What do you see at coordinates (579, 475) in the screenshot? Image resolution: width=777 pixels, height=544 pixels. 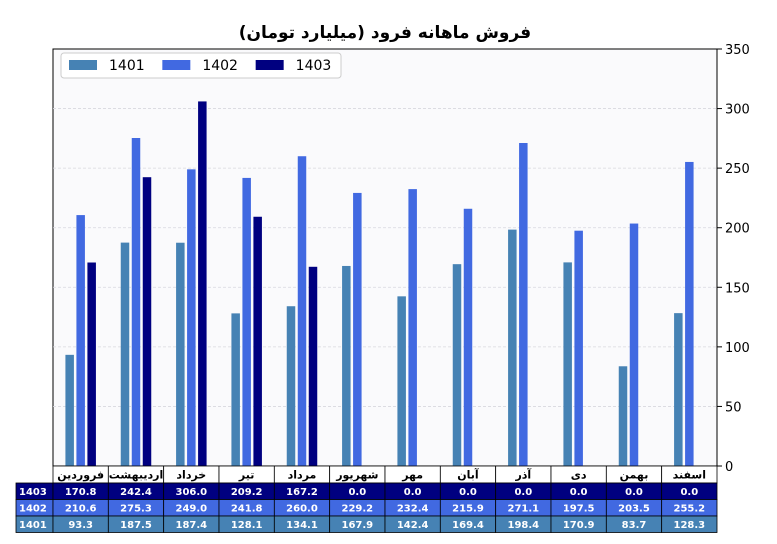 I see `category-label: دی` at bounding box center [579, 475].